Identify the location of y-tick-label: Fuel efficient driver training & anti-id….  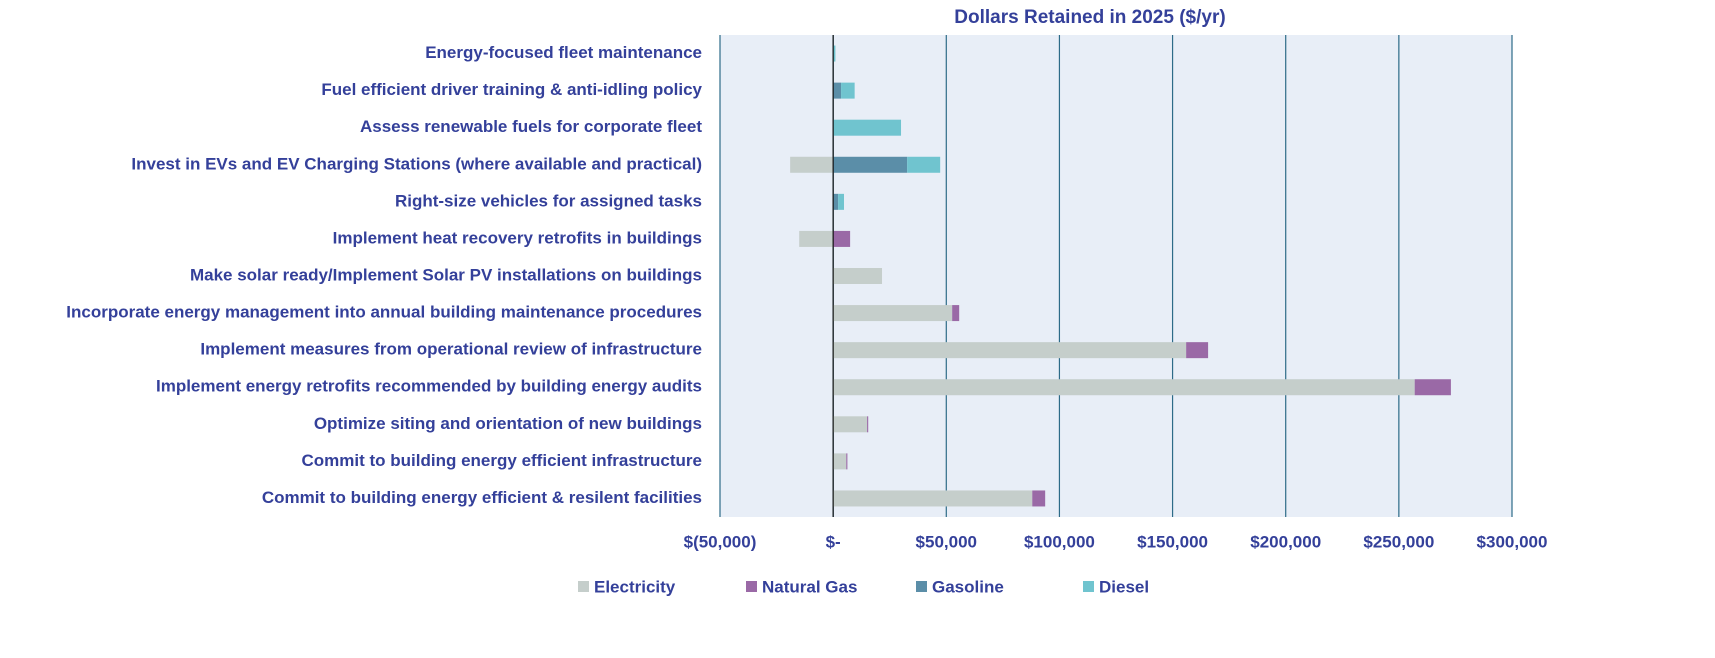
(511, 89).